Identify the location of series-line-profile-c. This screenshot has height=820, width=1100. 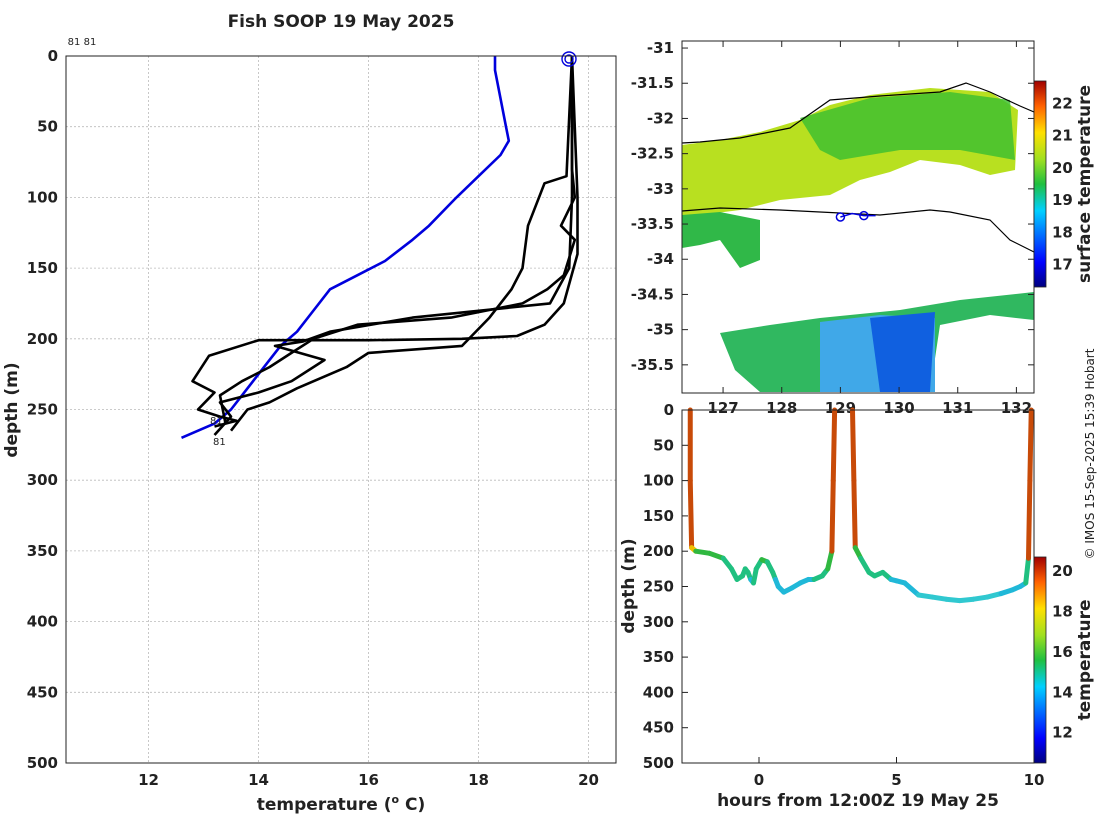
(401, 243).